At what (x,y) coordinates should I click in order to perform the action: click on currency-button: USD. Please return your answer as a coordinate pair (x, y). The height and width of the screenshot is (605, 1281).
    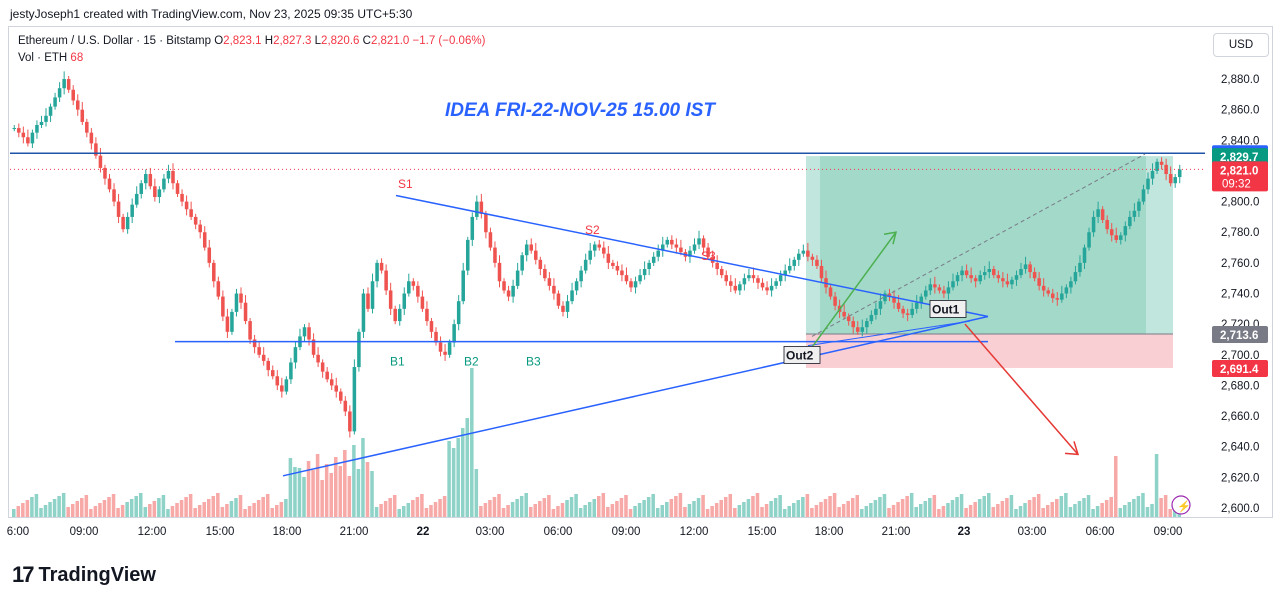
    Looking at the image, I should click on (1241, 45).